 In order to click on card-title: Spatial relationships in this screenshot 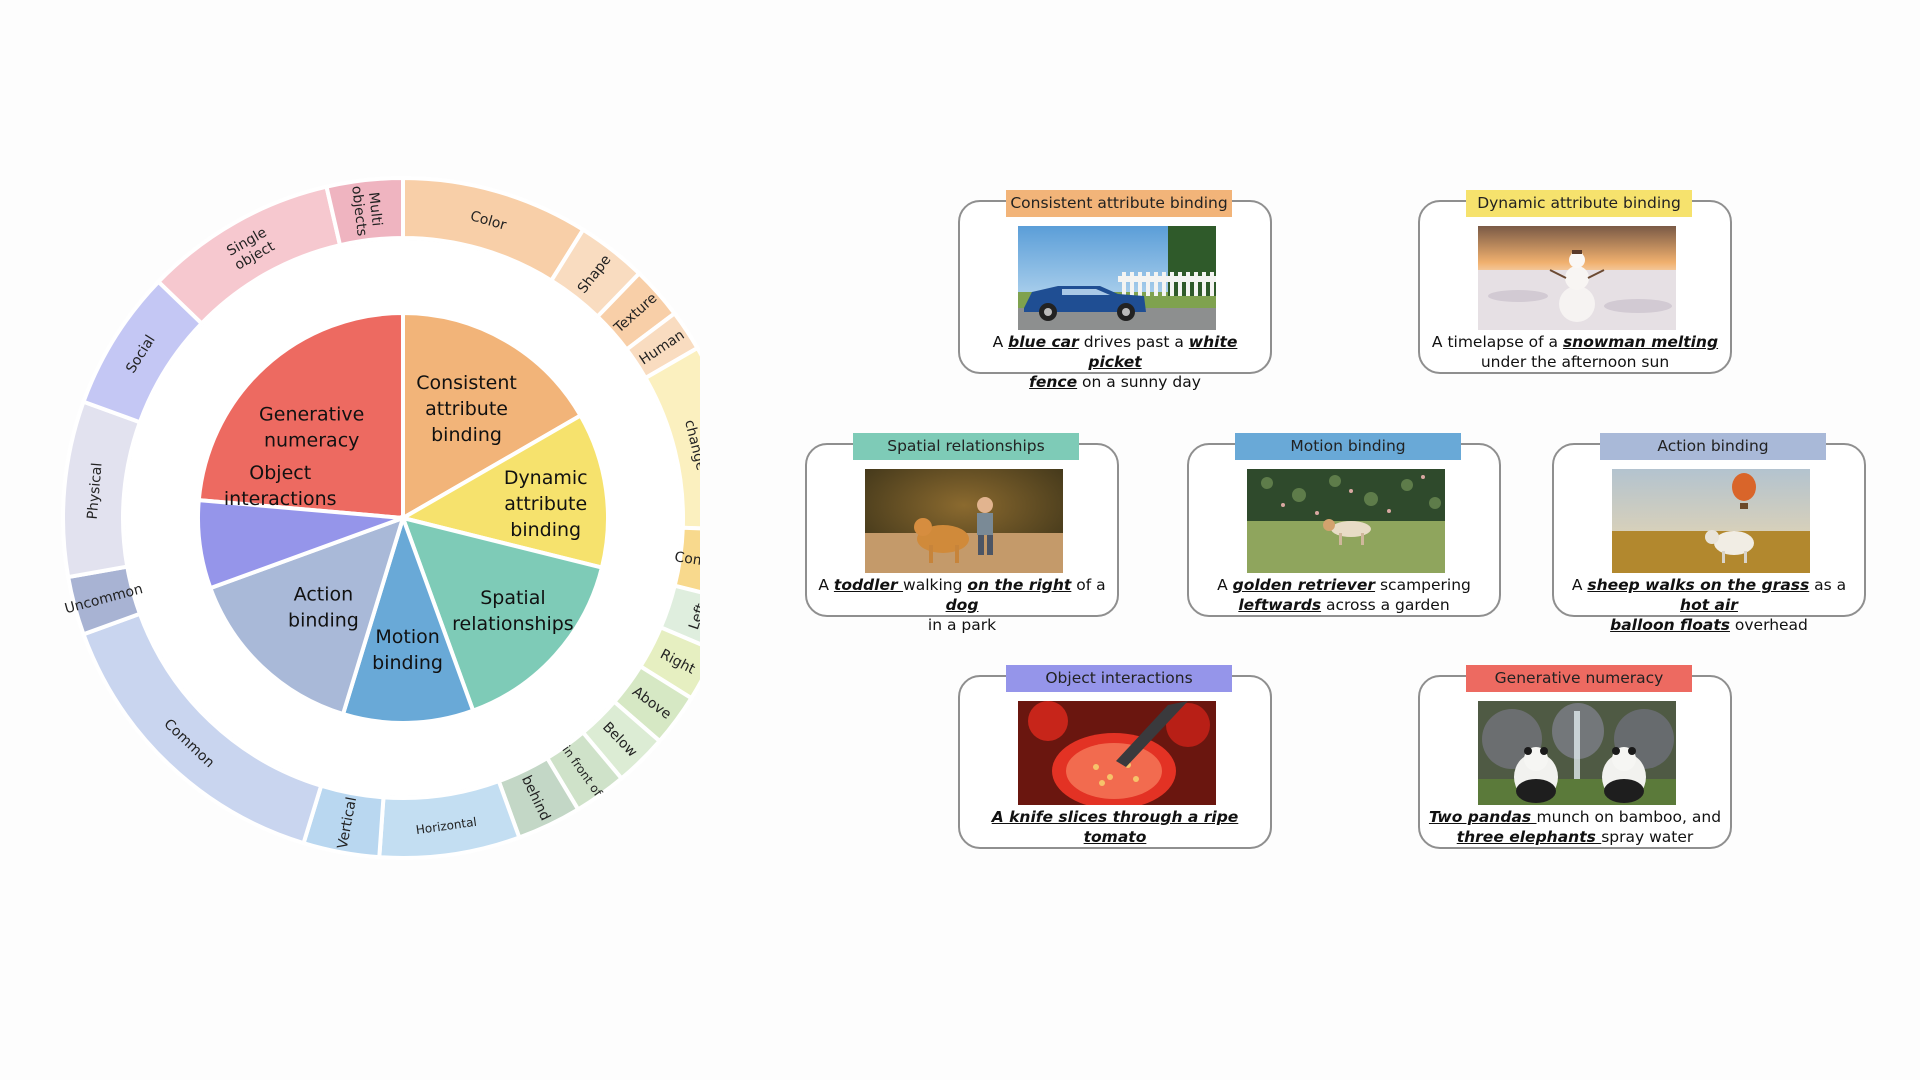, I will do `click(966, 446)`.